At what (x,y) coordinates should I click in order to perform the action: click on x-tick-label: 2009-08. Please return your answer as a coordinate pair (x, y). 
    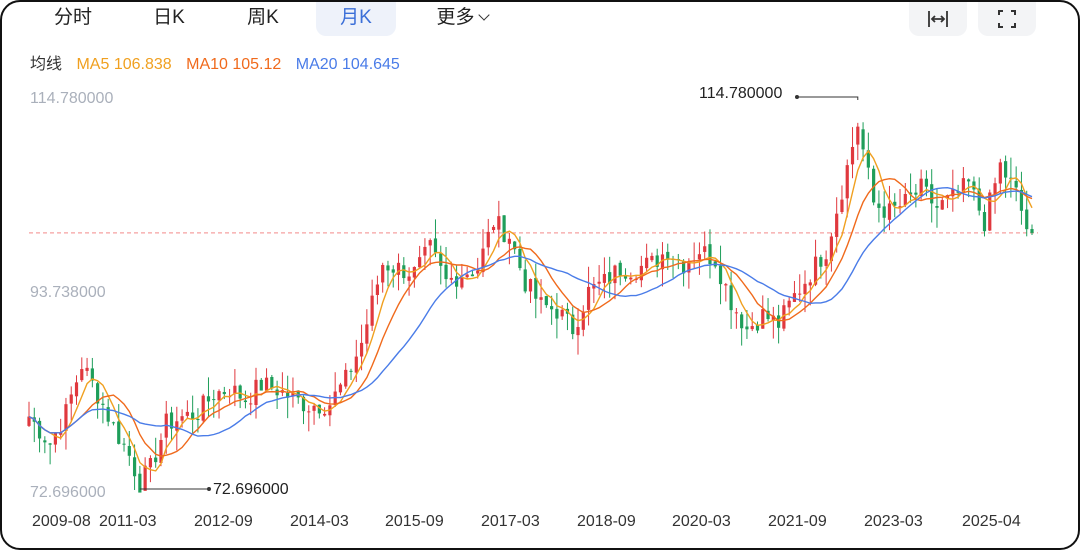
    Looking at the image, I should click on (61, 521).